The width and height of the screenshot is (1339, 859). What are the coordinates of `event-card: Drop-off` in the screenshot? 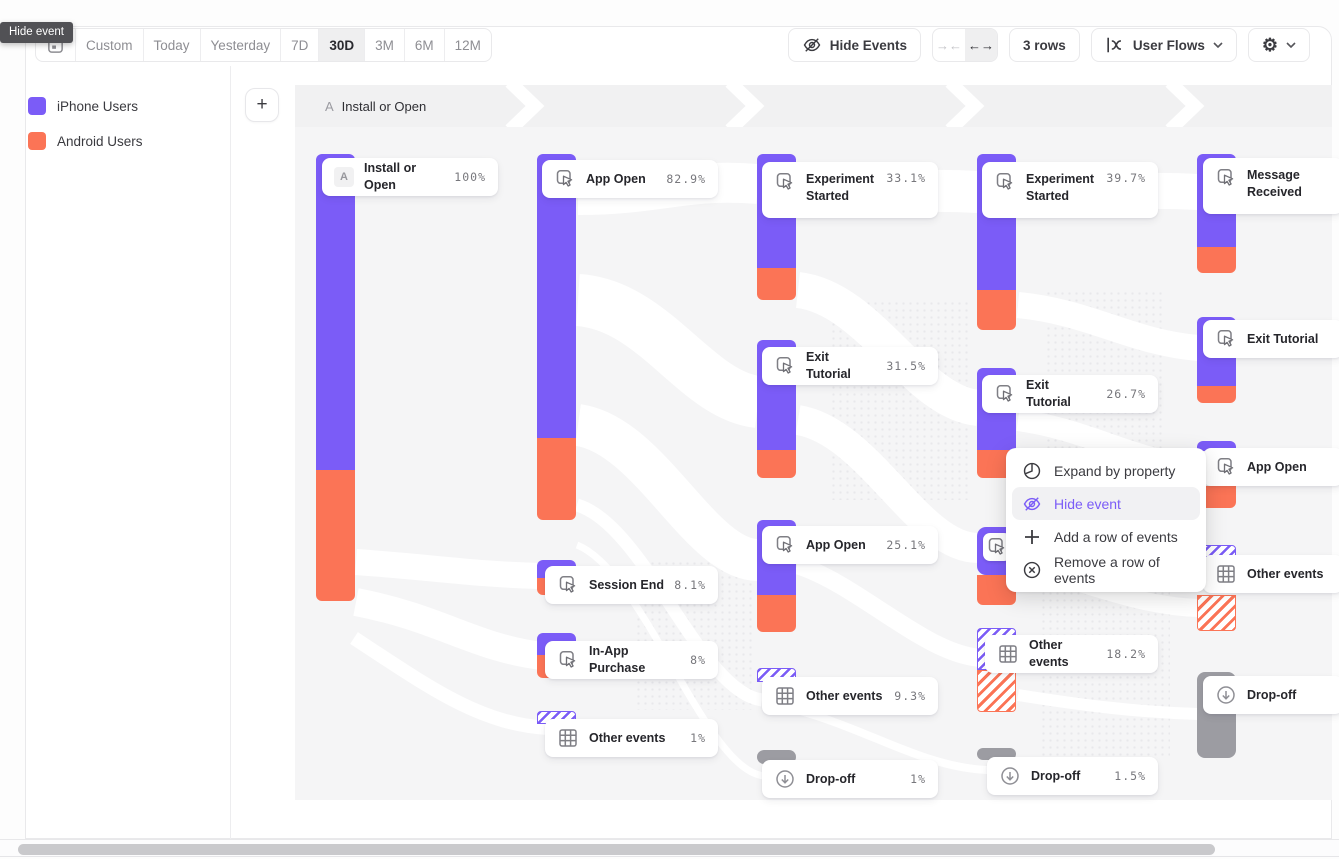 It's located at (1271, 695).